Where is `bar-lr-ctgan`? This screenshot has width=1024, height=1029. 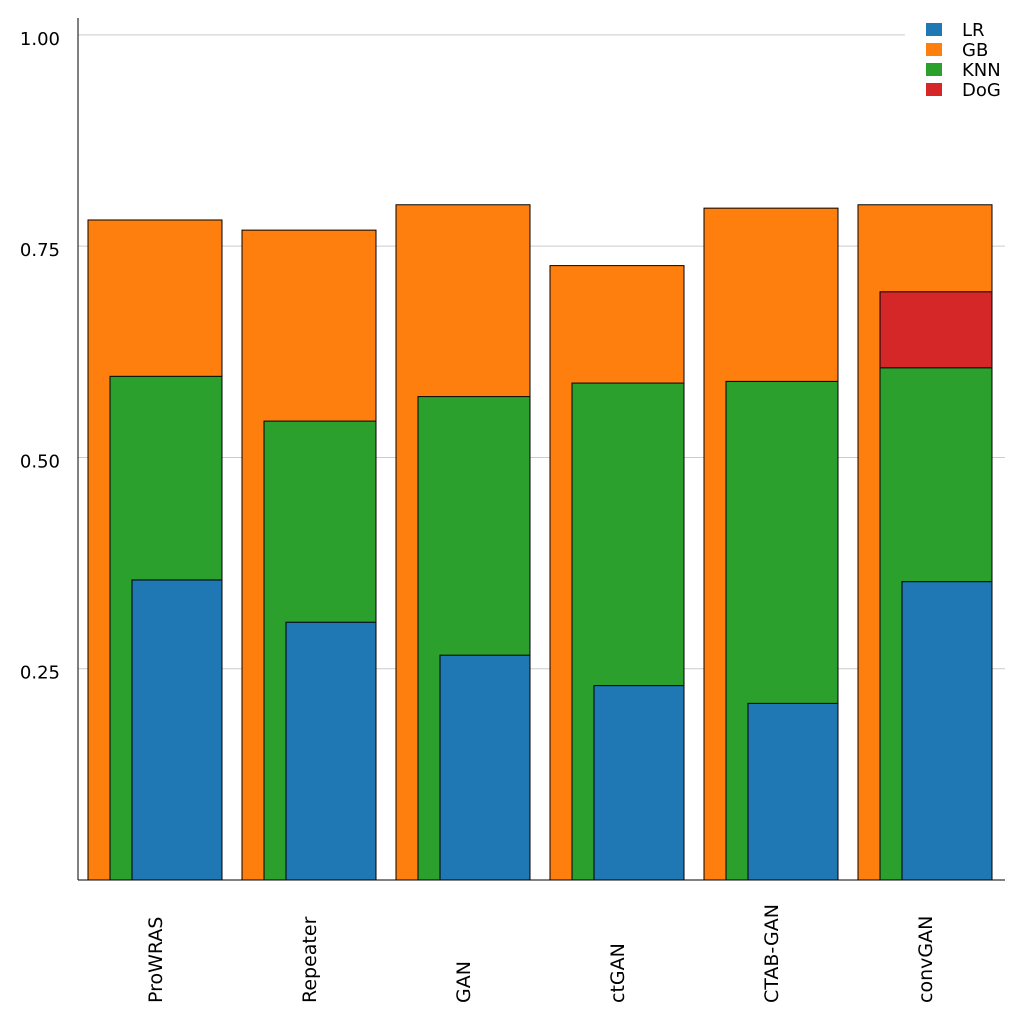
bar-lr-ctgan is located at coordinates (639, 783).